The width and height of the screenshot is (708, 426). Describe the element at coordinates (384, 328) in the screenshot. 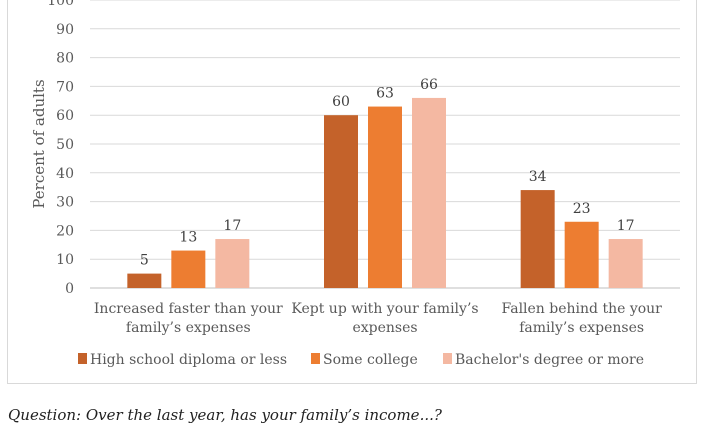

I see `x-tick-label: expenses` at that location.